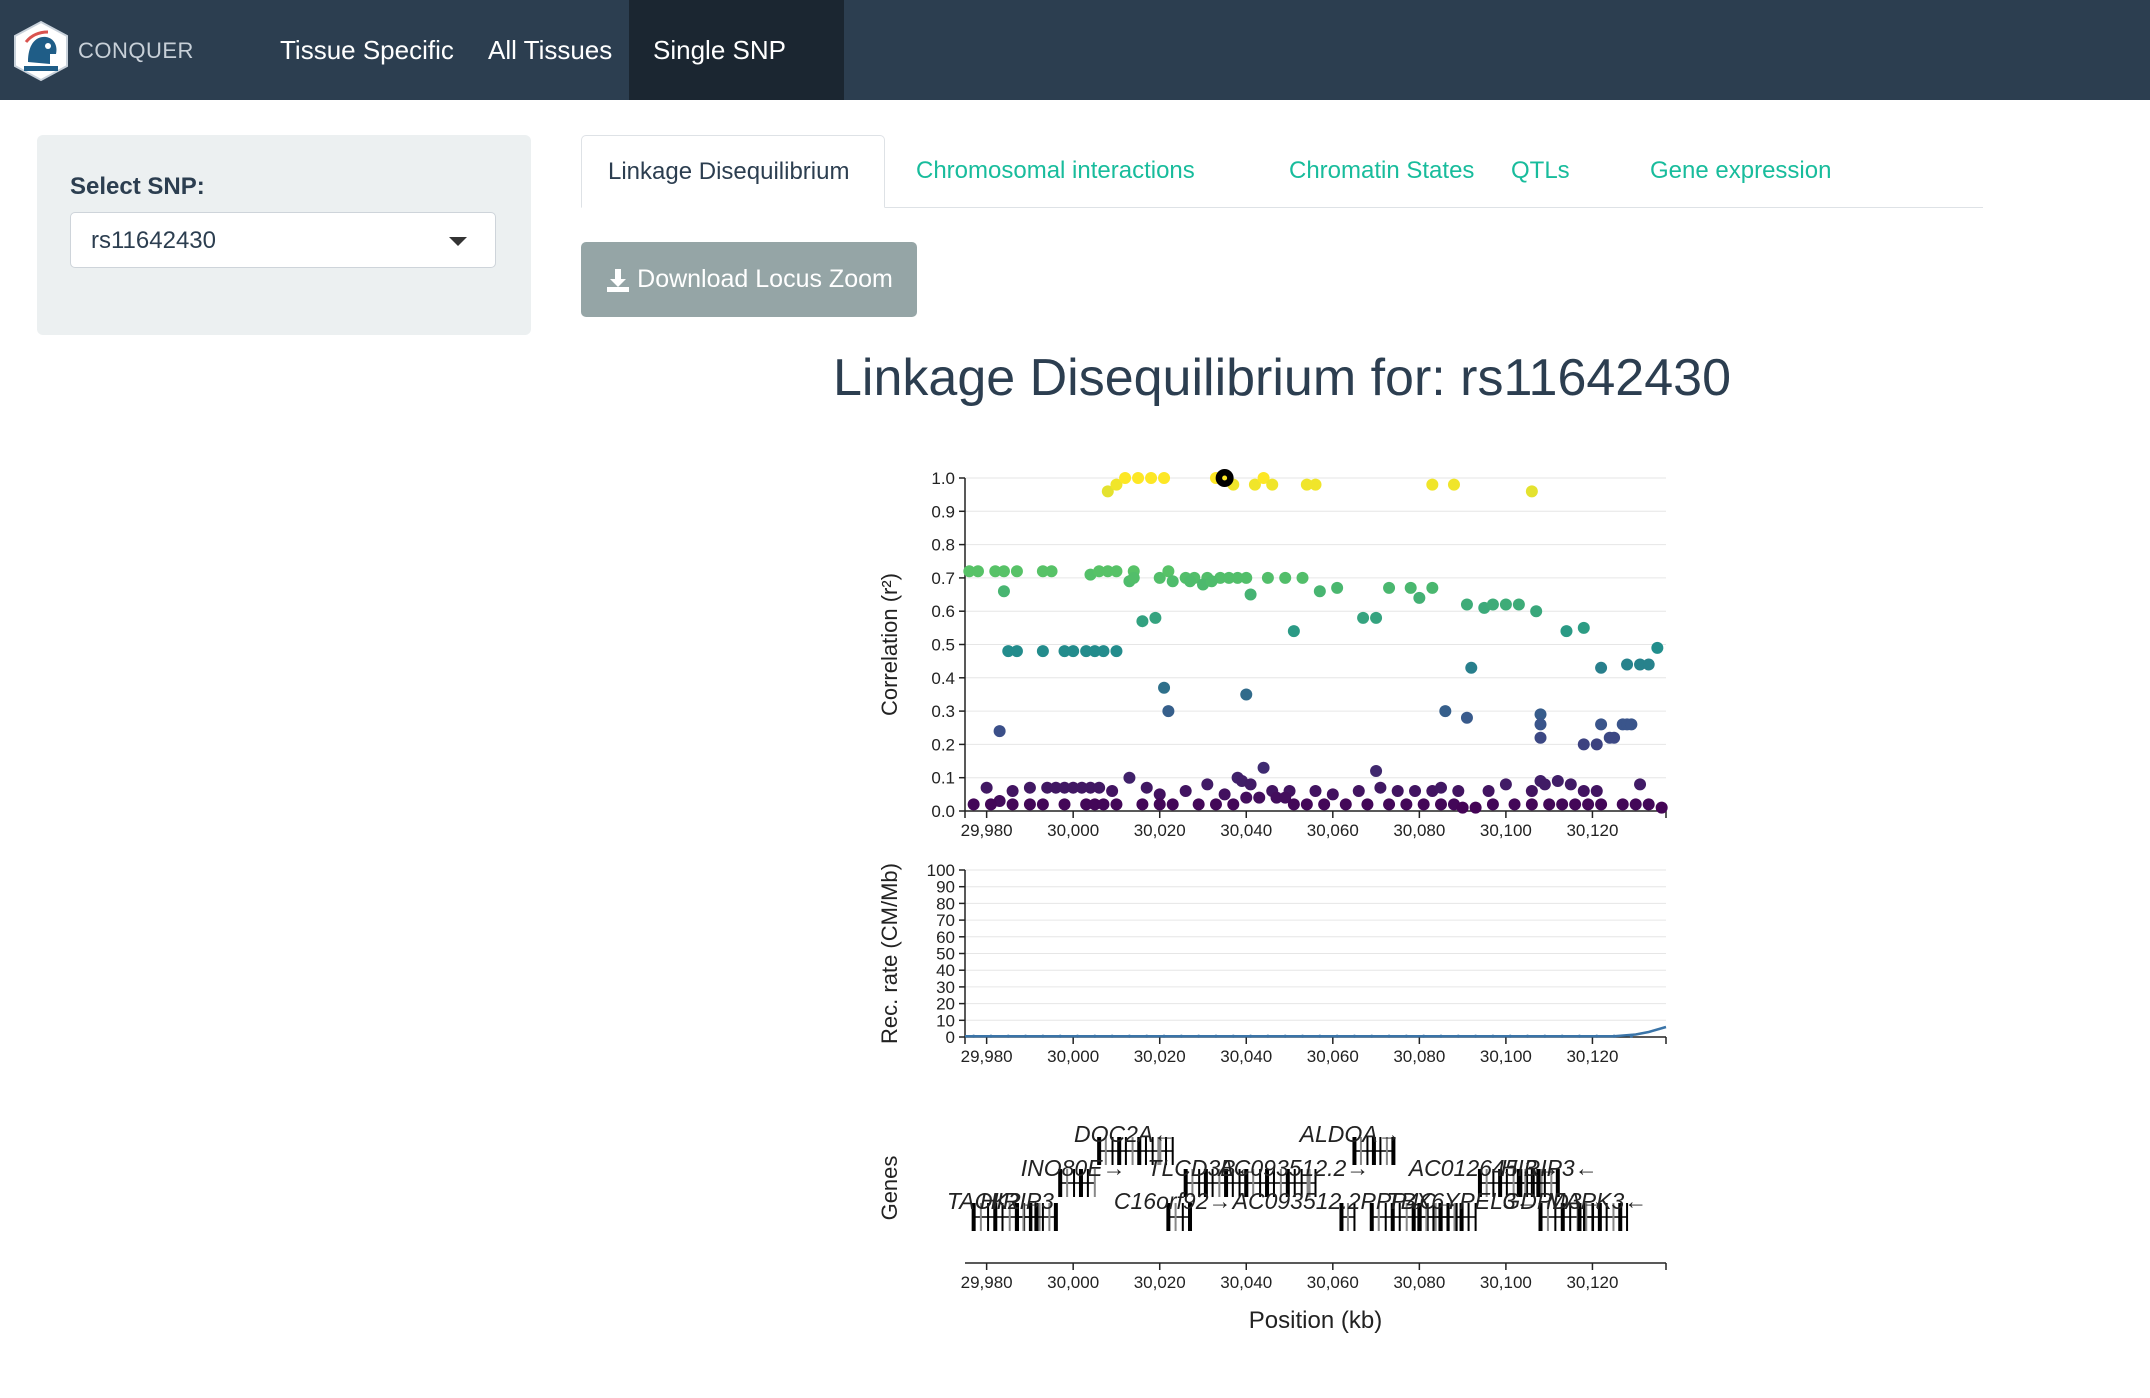 Image resolution: width=2150 pixels, height=1398 pixels. Describe the element at coordinates (995, 1201) in the screenshot. I see `gene-label: TAOK2→` at that location.